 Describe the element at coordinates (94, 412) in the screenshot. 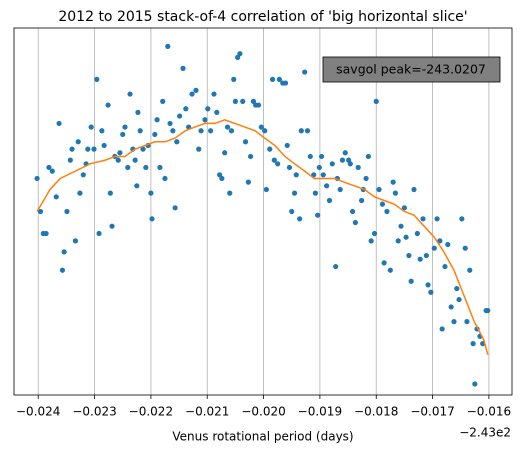

I see `x-tick-label: −0.023` at that location.